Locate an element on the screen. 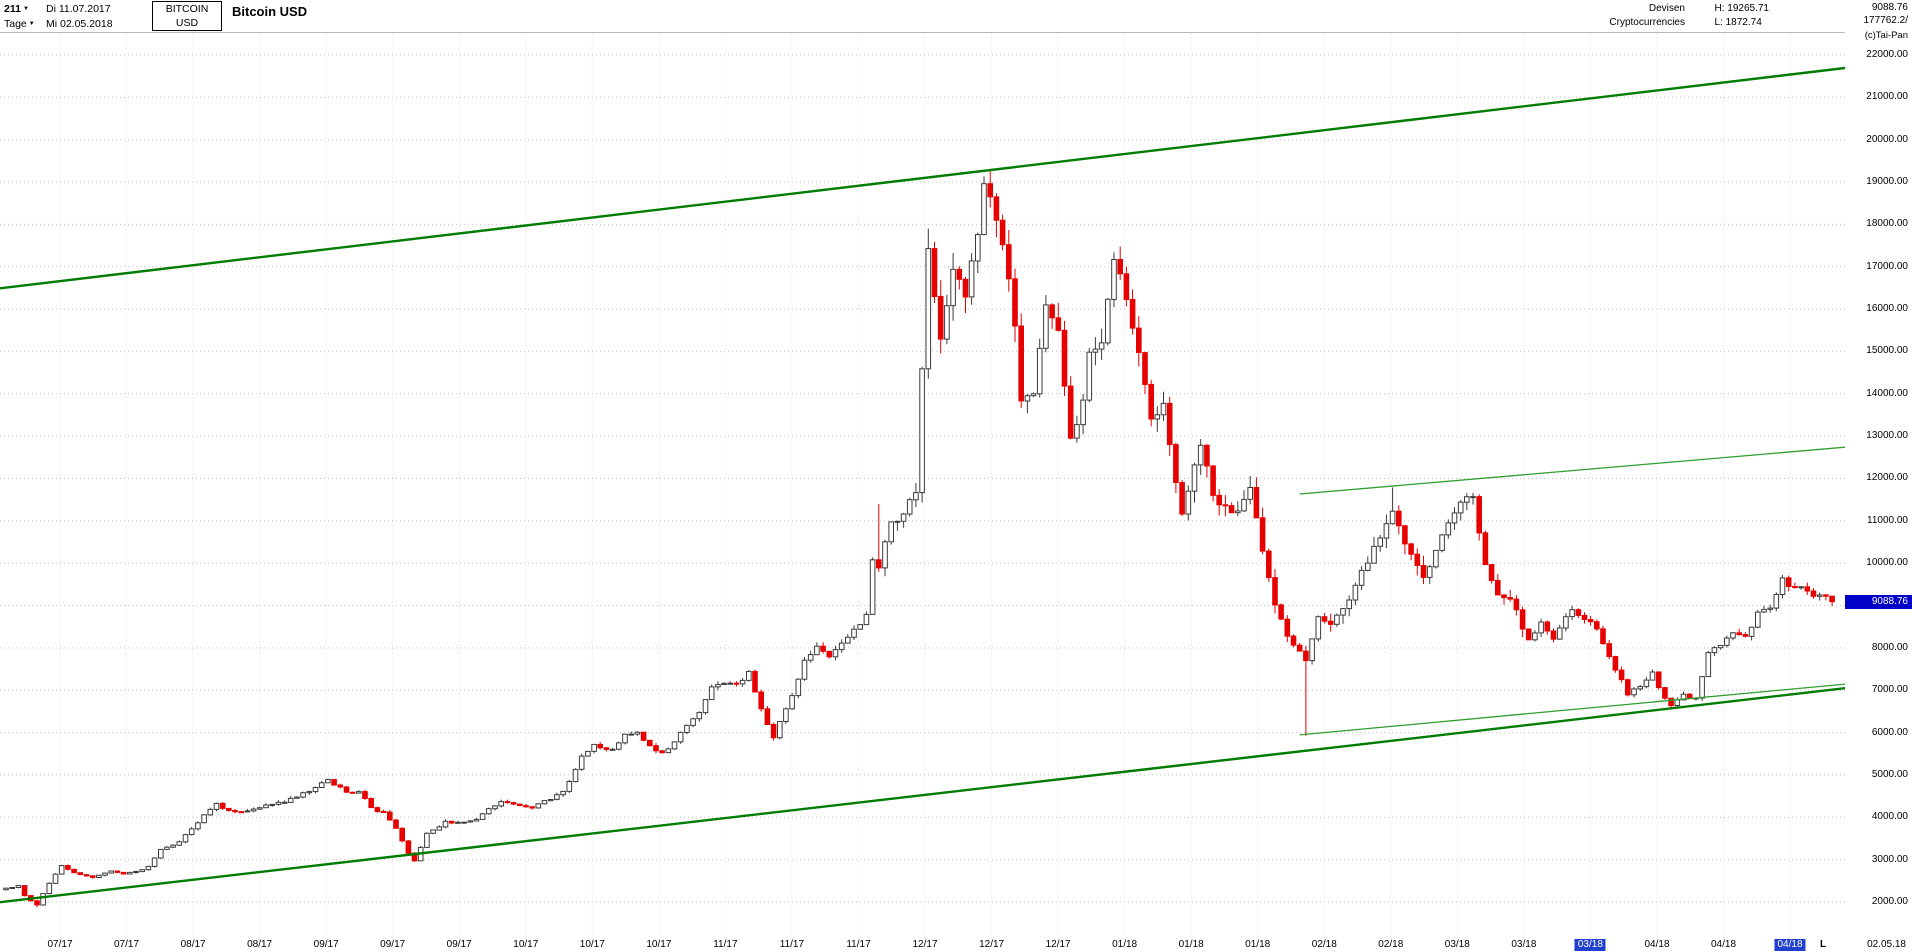 The height and width of the screenshot is (952, 1912). x-tick-label: 01/18 is located at coordinates (1125, 944).